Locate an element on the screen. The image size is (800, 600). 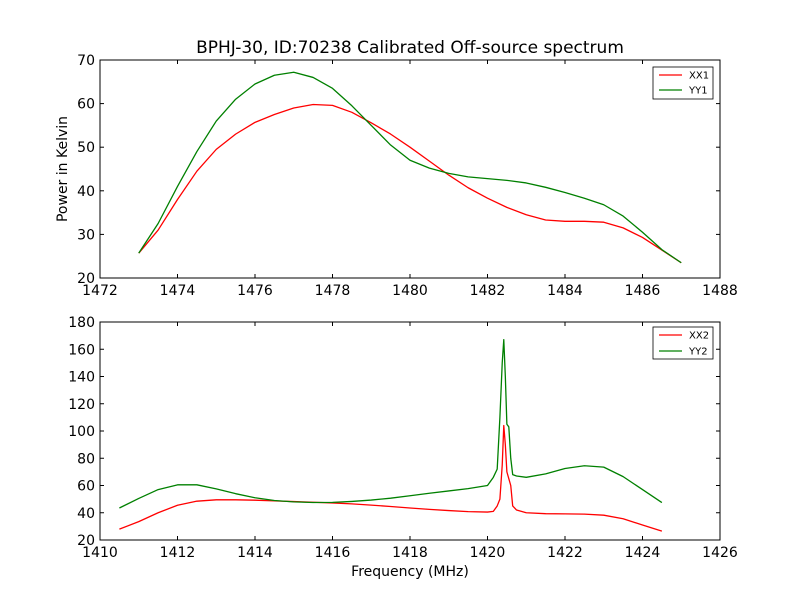
top-legend: XX1 YY1 is located at coordinates (683, 83).